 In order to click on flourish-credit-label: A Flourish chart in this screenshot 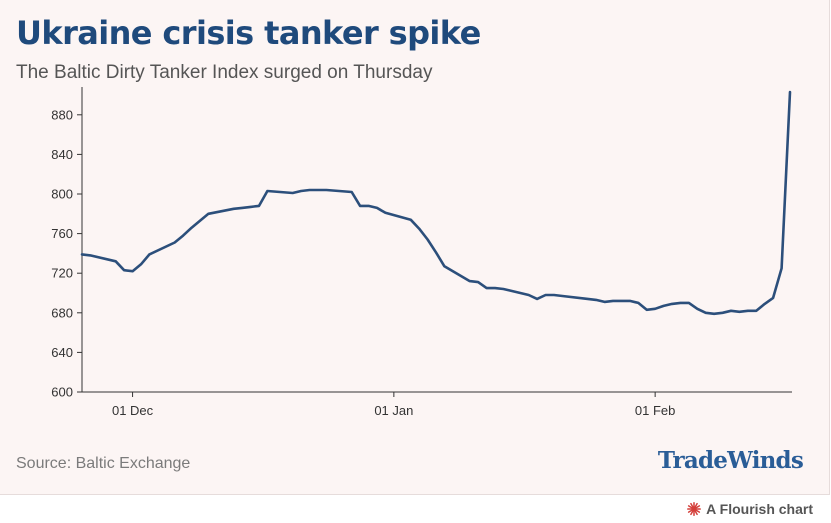, I will do `click(759, 509)`.